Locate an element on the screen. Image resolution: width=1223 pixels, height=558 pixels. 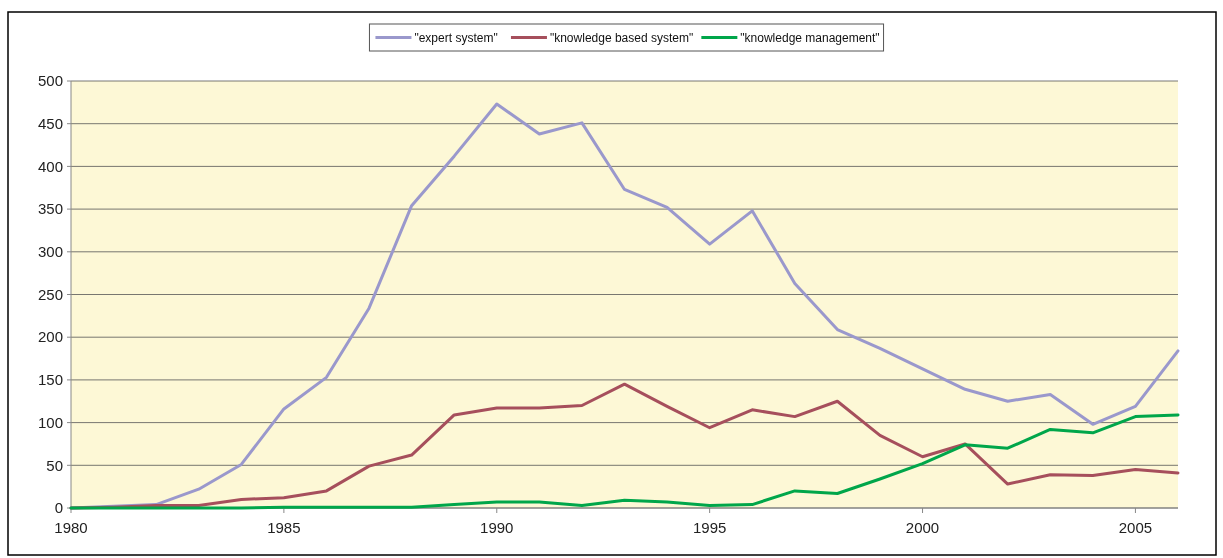
legend-label: "knowledge based system" is located at coordinates (621, 37).